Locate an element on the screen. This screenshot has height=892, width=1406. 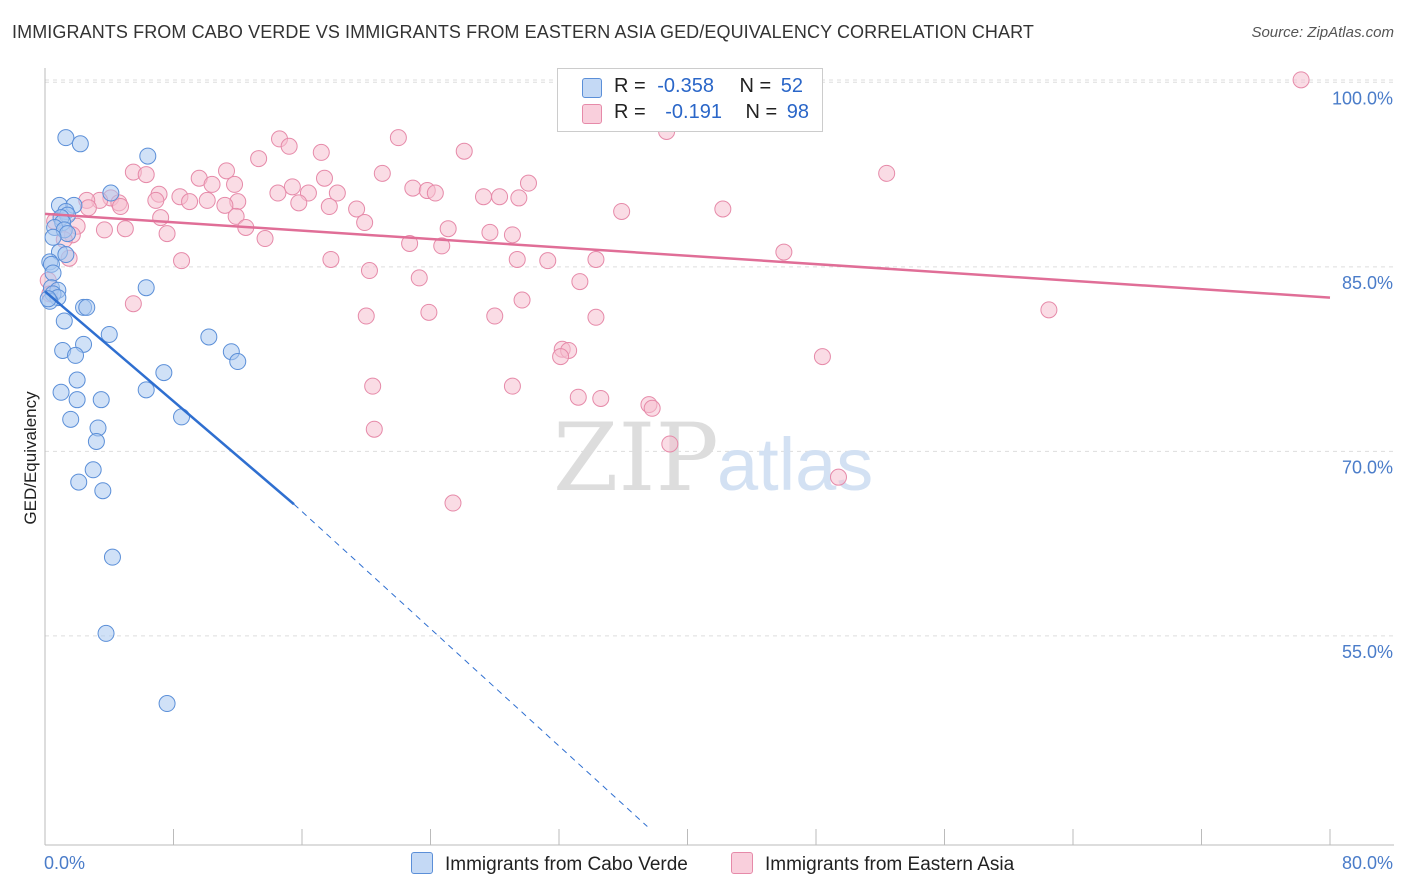
legend-r-value: -0.191 is located at coordinates (693, 112).